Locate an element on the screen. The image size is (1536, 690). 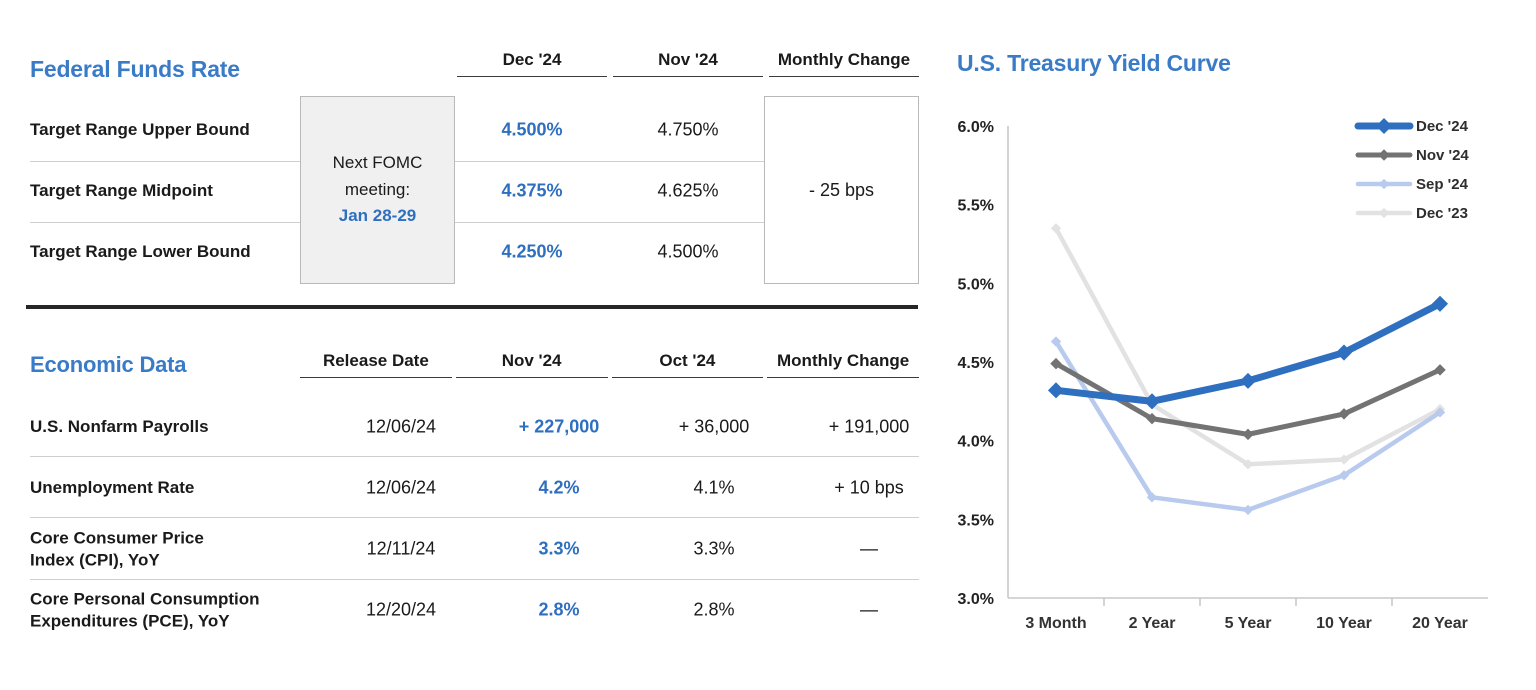
column-header-ffr-monthly-change: Monthly Change is located at coordinates (844, 63).